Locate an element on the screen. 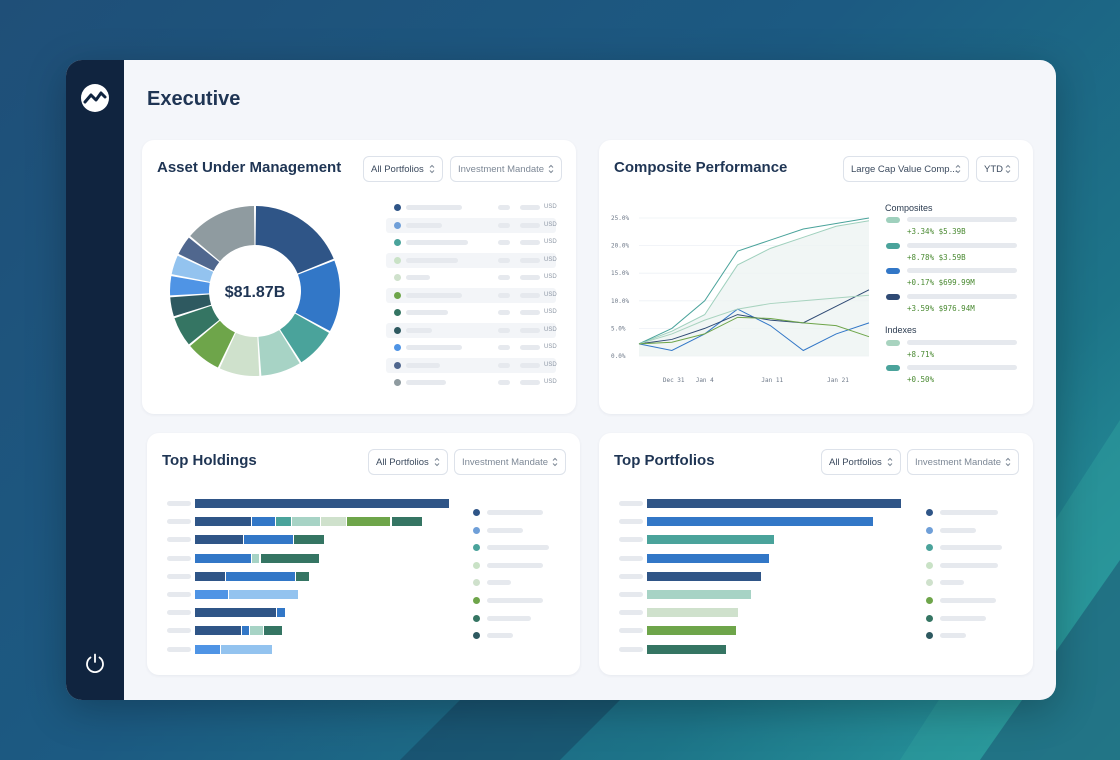 The width and height of the screenshot is (1120, 760). legend-value-placeholder is located at coordinates (504, 207).